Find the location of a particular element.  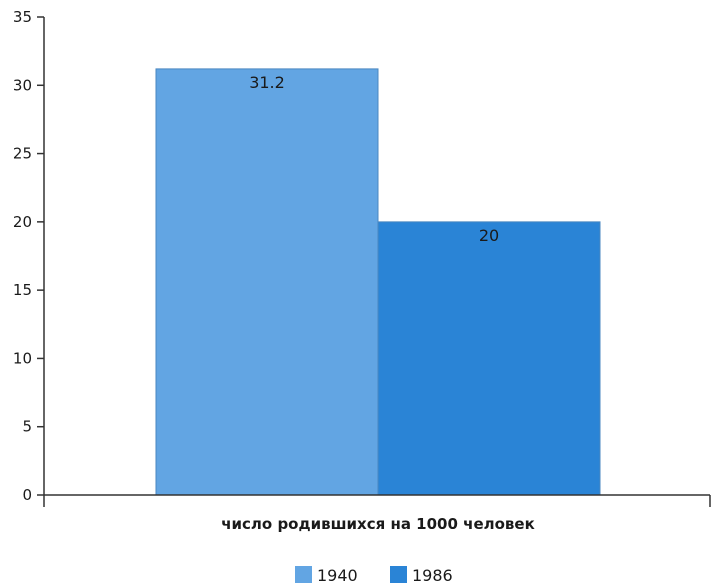

legend-label-1986: 1986 is located at coordinates (432, 575).